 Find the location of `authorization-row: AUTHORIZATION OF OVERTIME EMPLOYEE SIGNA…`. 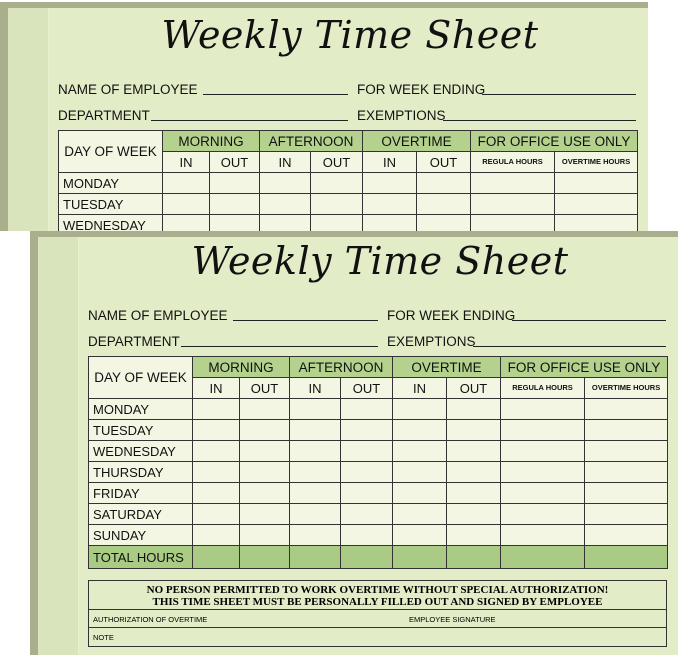

authorization-row: AUTHORIZATION OF OVERTIME EMPLOYEE SIGNA… is located at coordinates (377, 618).